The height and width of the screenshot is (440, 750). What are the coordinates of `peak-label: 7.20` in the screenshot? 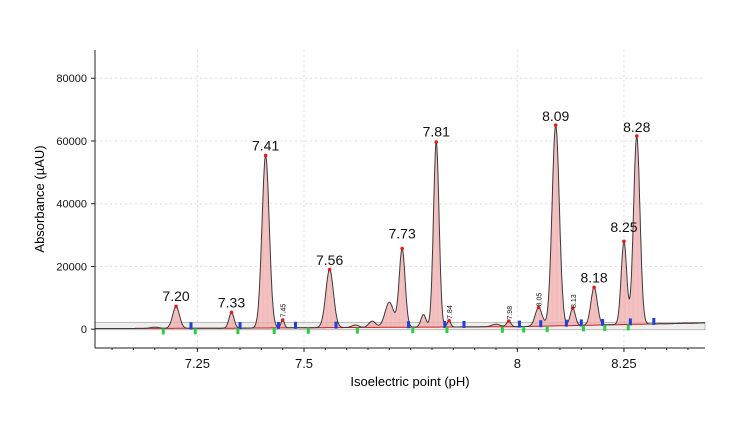 It's located at (175, 296).